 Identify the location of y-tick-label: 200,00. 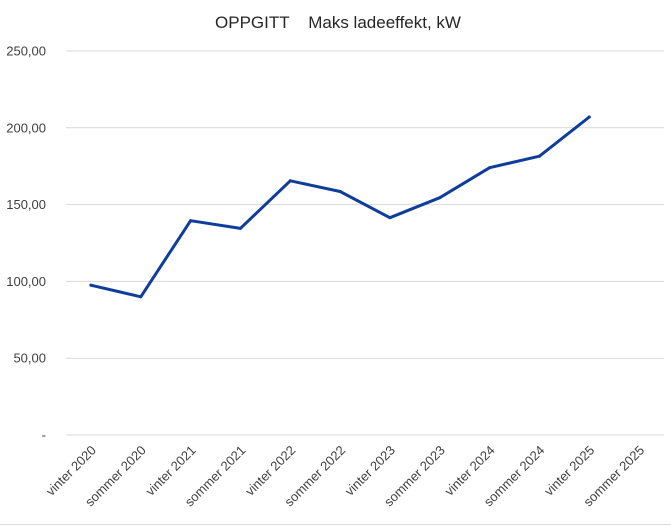
(26, 127).